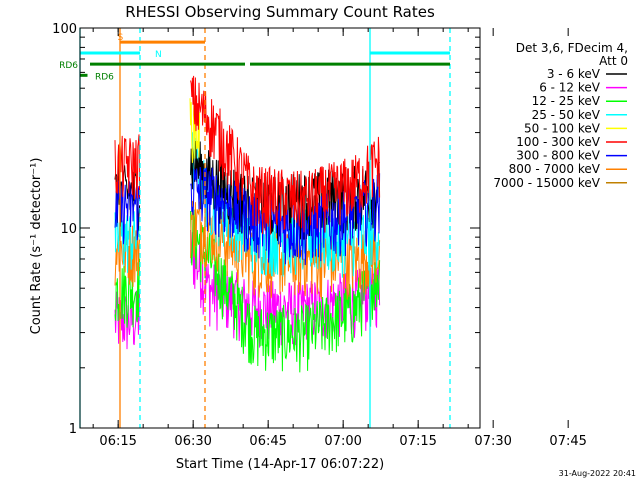  What do you see at coordinates (342, 441) in the screenshot?
I see `x-tick-label-3: 07:00` at bounding box center [342, 441].